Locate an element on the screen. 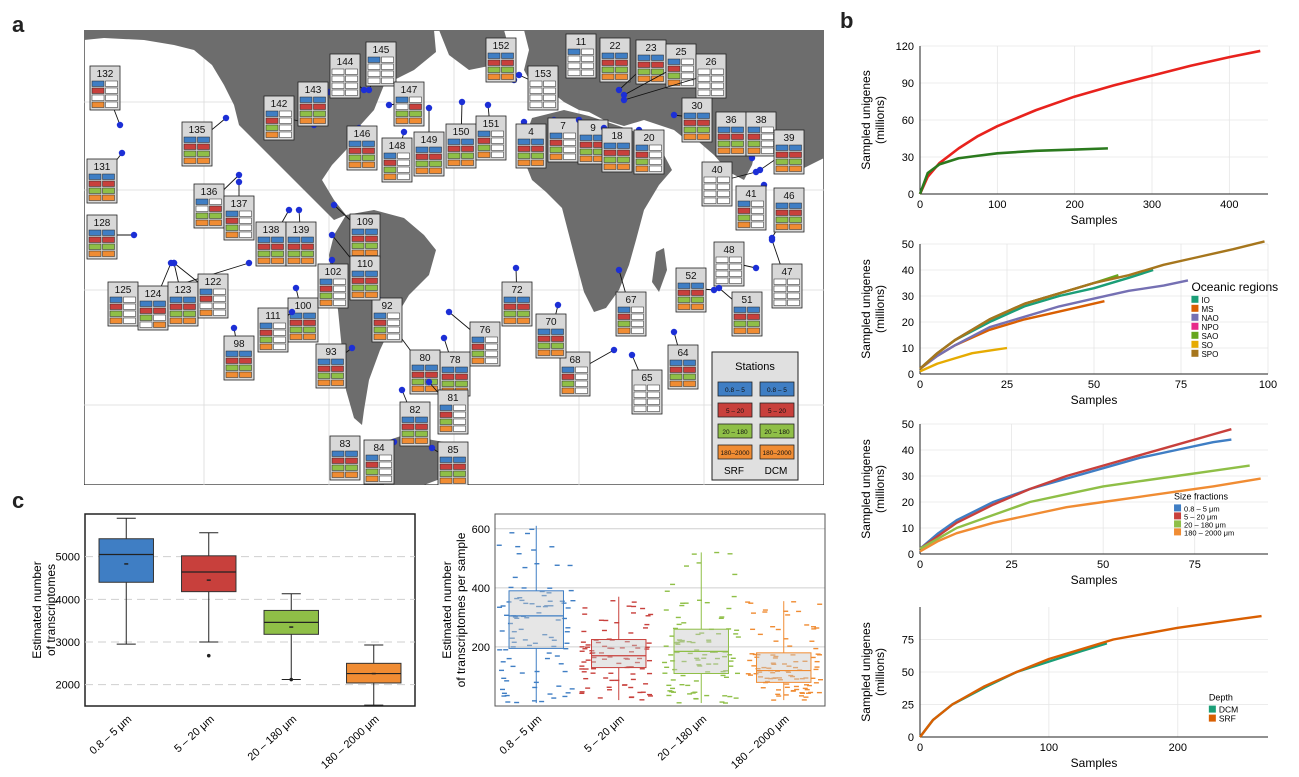  y-tick-label: 25 is located at coordinates (908, 706).